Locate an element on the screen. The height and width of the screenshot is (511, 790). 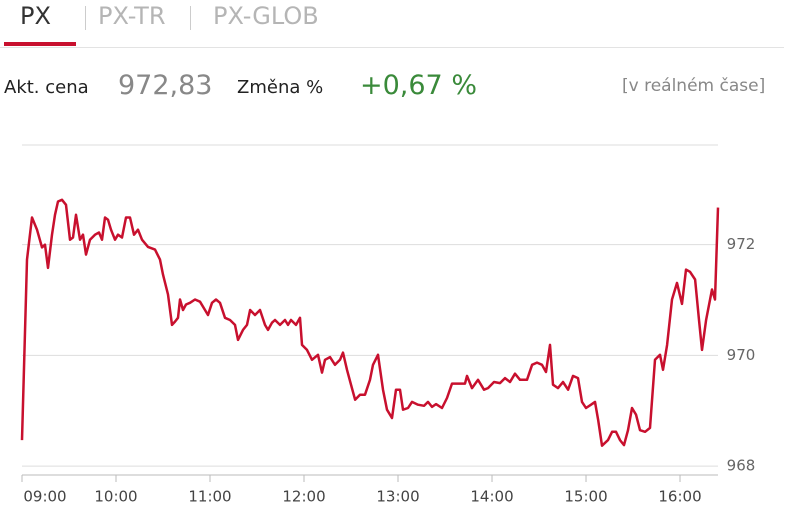
x-tick-label: 16:00 is located at coordinates (679, 497).